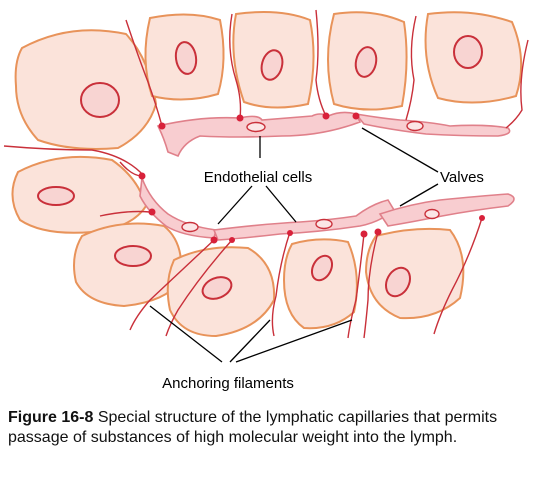 The height and width of the screenshot is (483, 545). I want to click on filaments-leader, so click(251, 334).